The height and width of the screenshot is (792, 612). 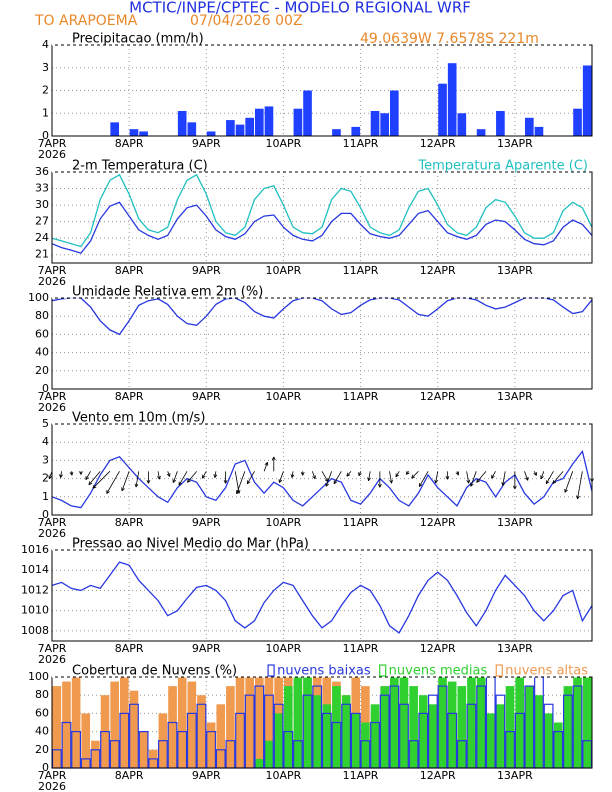 What do you see at coordinates (42, 315) in the screenshot?
I see `y-tick-label: 80` at bounding box center [42, 315].